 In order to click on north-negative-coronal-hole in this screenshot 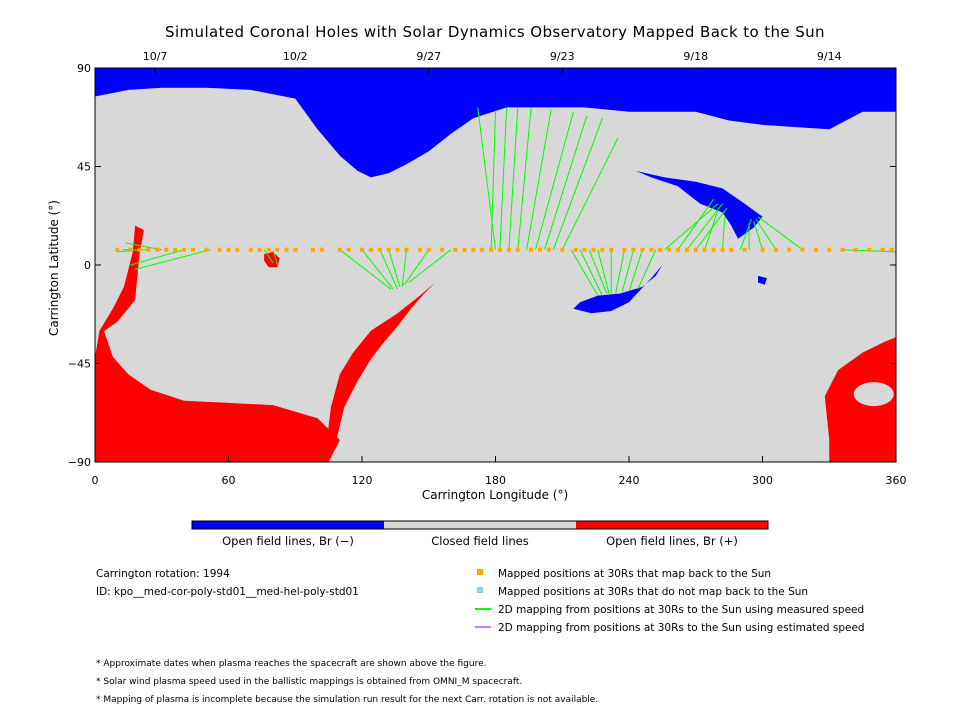, I will do `click(495, 123)`.